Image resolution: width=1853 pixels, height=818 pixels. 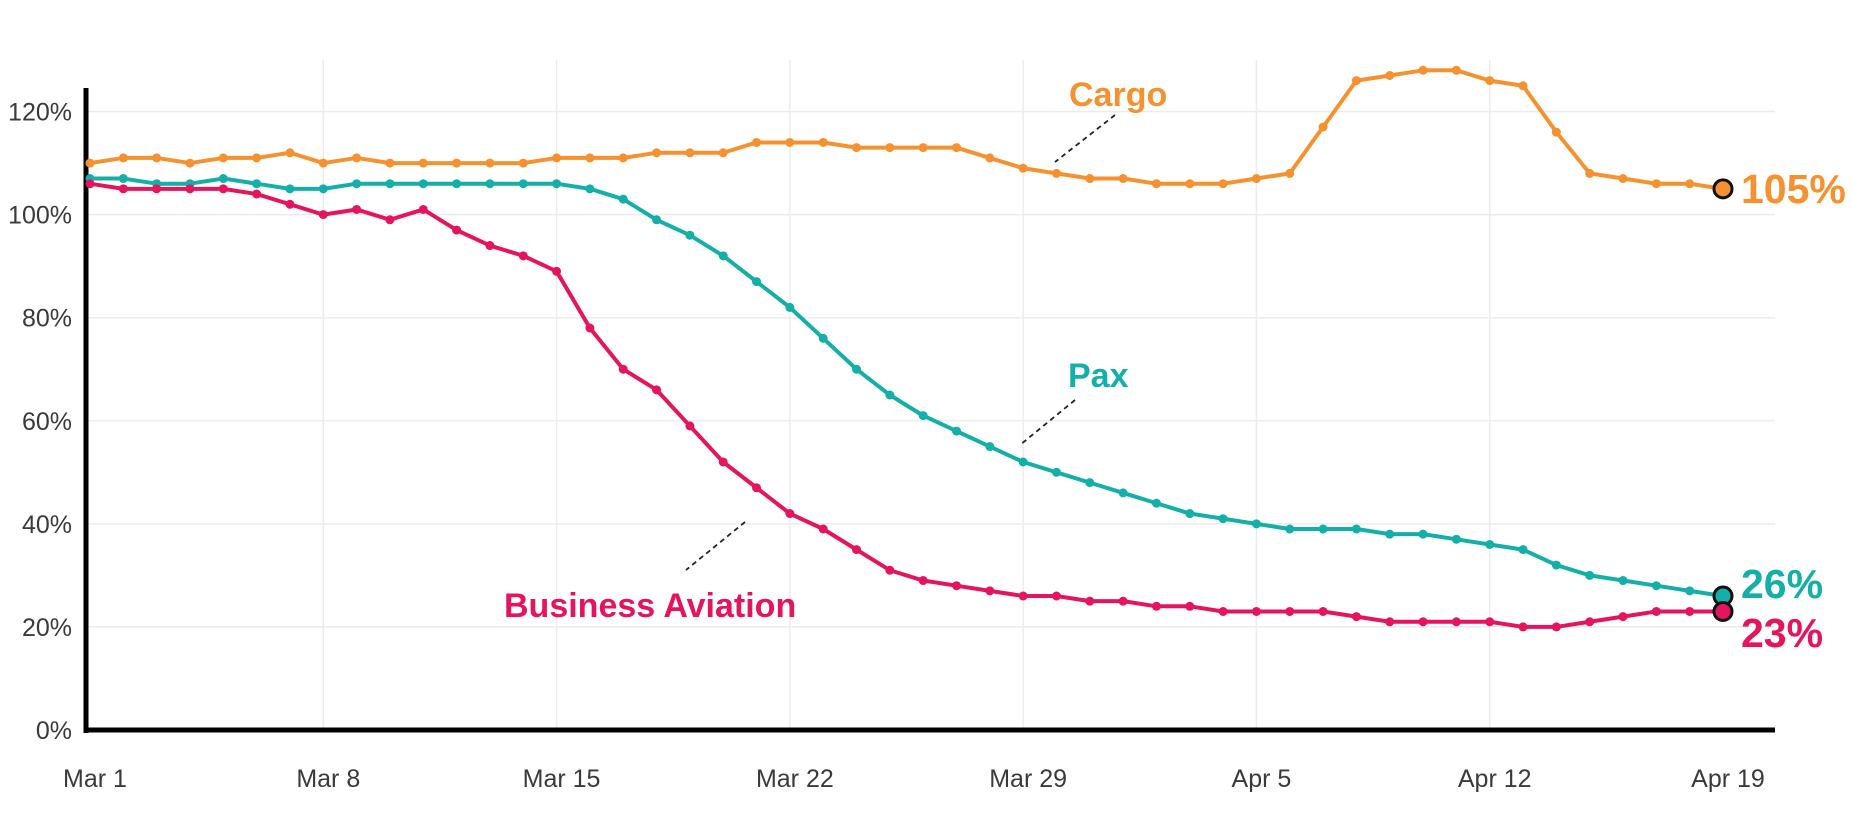 I want to click on end-marker-cargo, so click(x=1723, y=189).